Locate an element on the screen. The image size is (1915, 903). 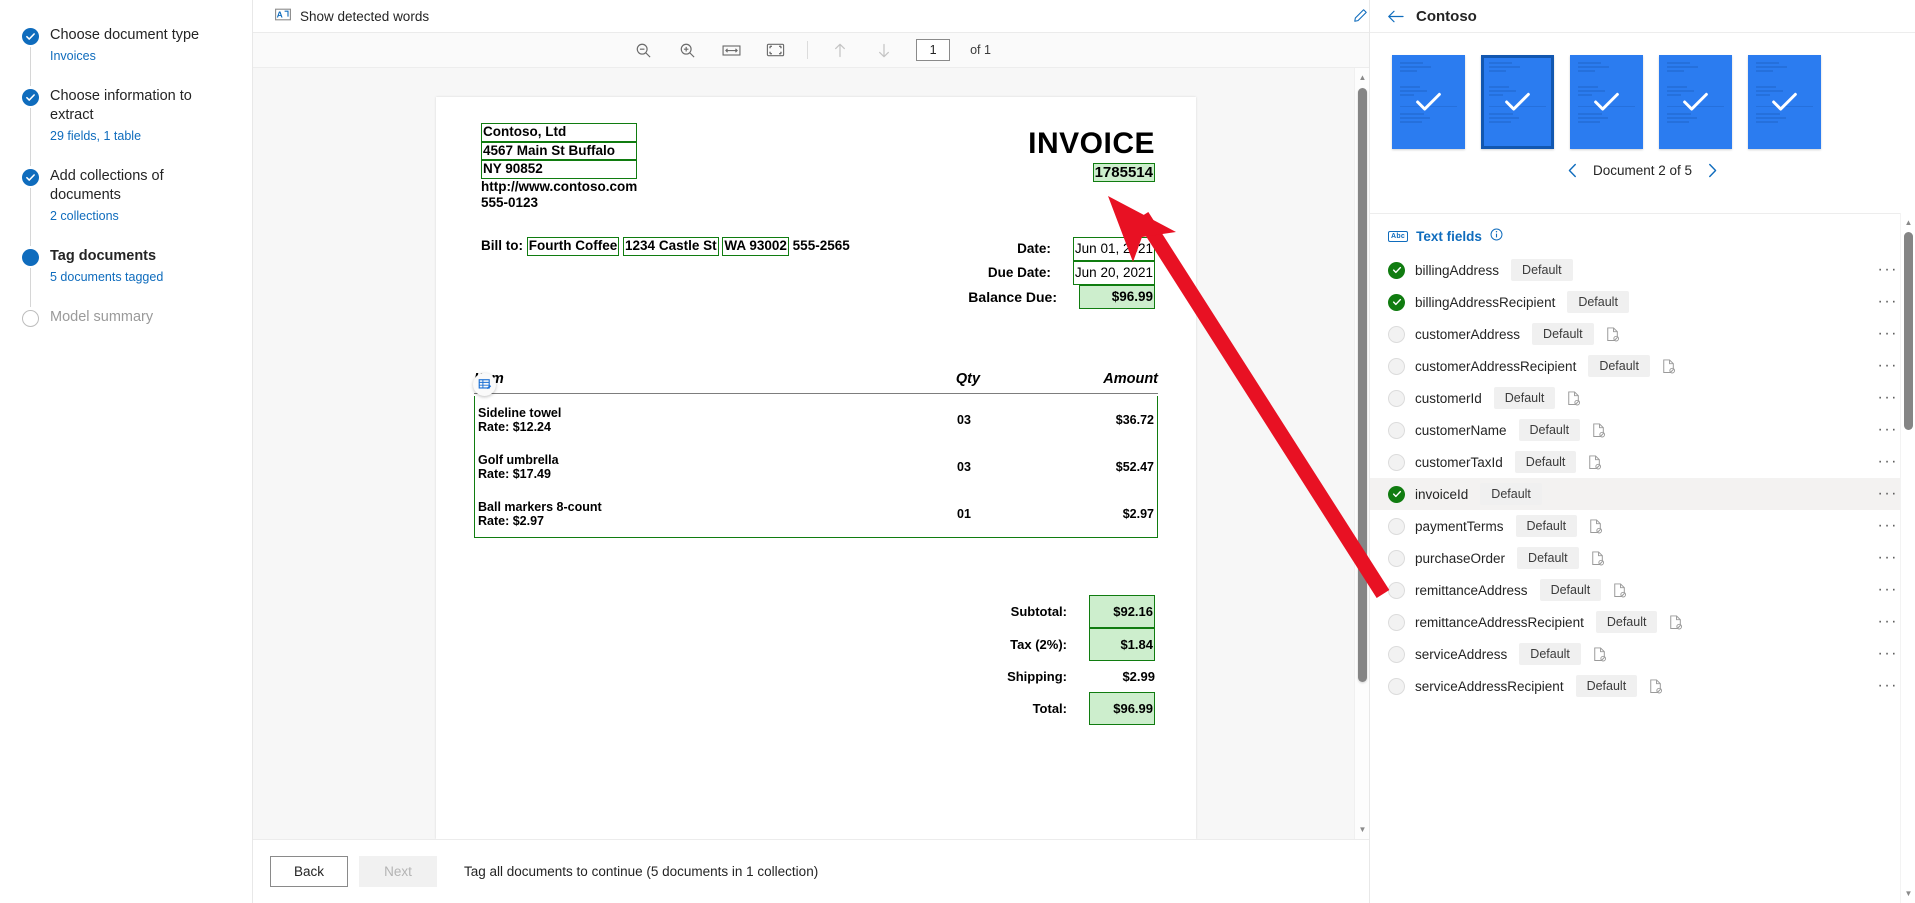
back-arrow-icon is located at coordinates (1395, 16).